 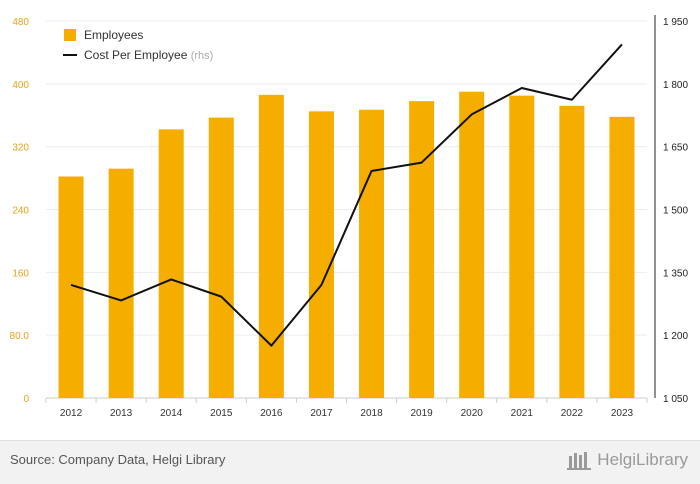 What do you see at coordinates (621, 257) in the screenshot?
I see `bar-2023` at bounding box center [621, 257].